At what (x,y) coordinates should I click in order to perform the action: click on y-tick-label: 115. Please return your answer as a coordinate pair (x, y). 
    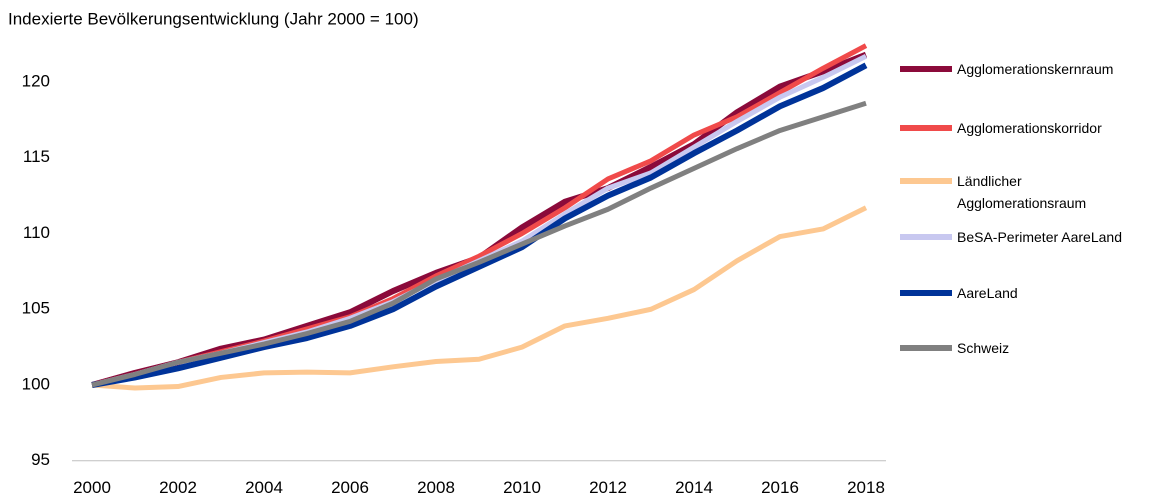
    Looking at the image, I should click on (36, 156).